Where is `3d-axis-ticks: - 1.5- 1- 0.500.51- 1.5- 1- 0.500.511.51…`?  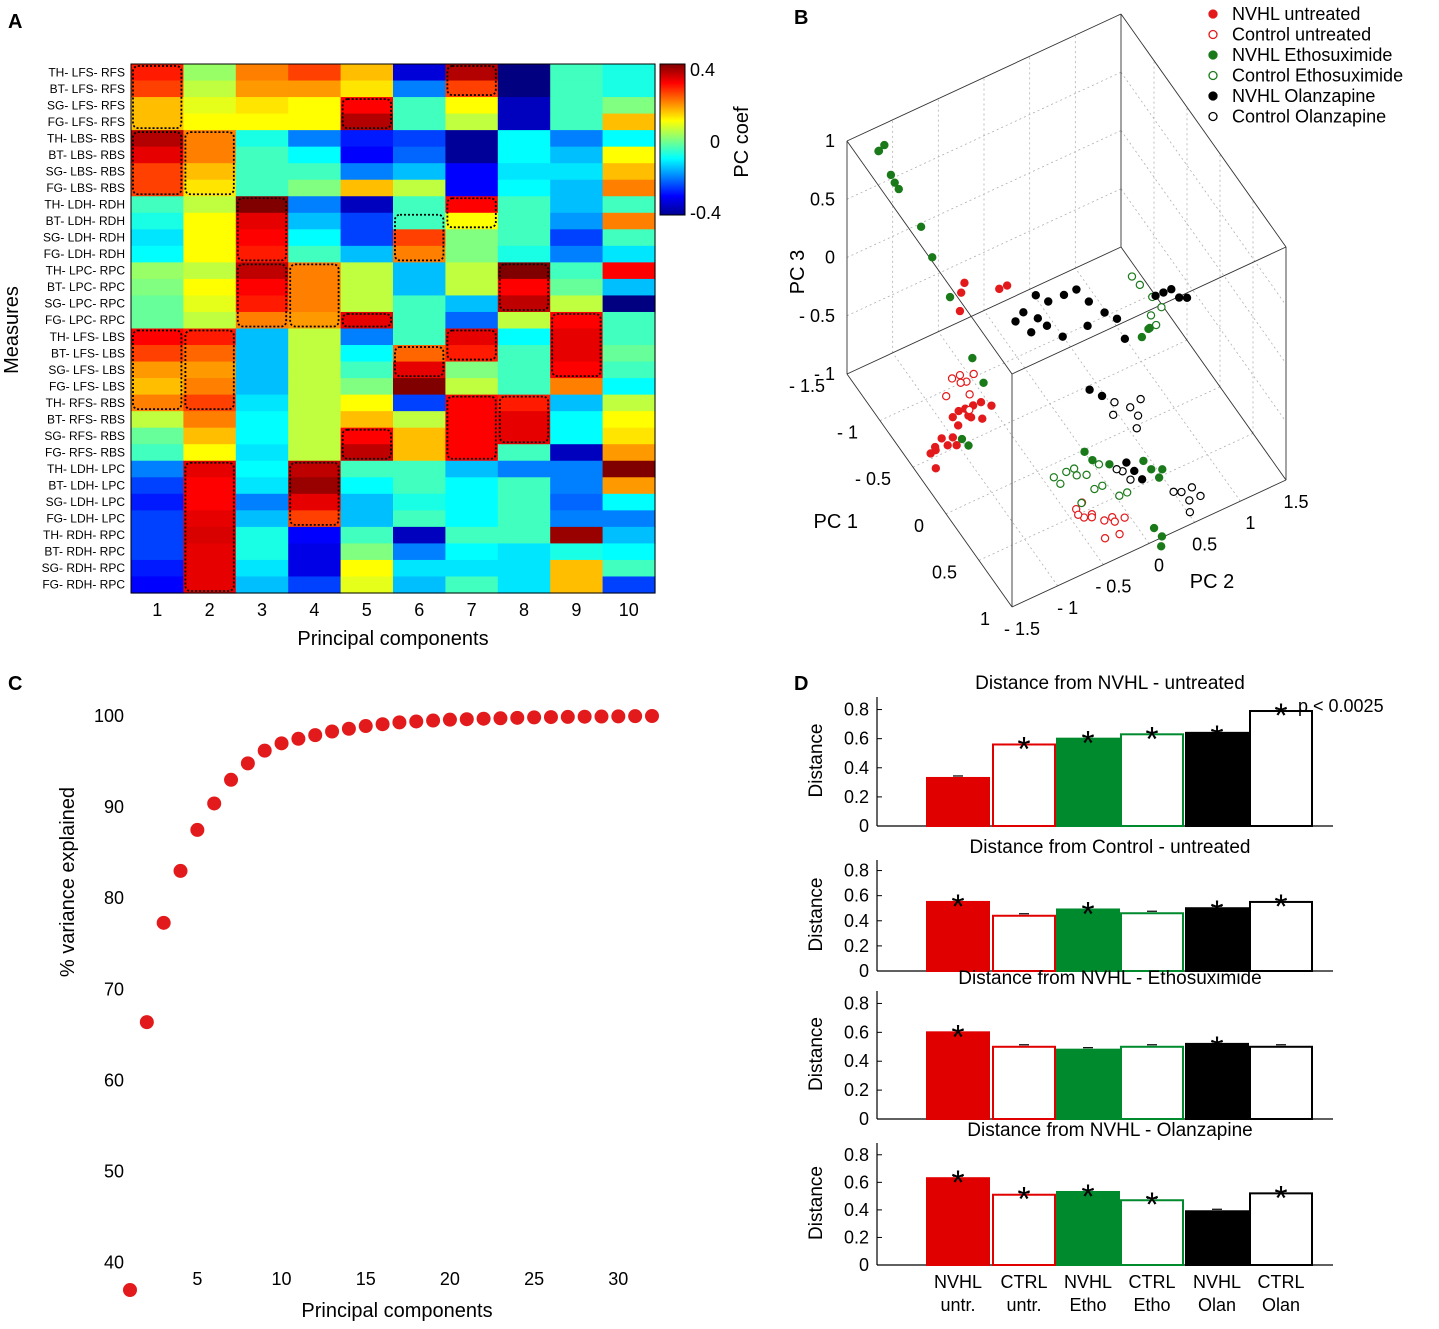
3d-axis-ticks: - 1.5- 1- 0.500.51- 1.5- 1- 0.500.511.51… is located at coordinates (1049, 385).